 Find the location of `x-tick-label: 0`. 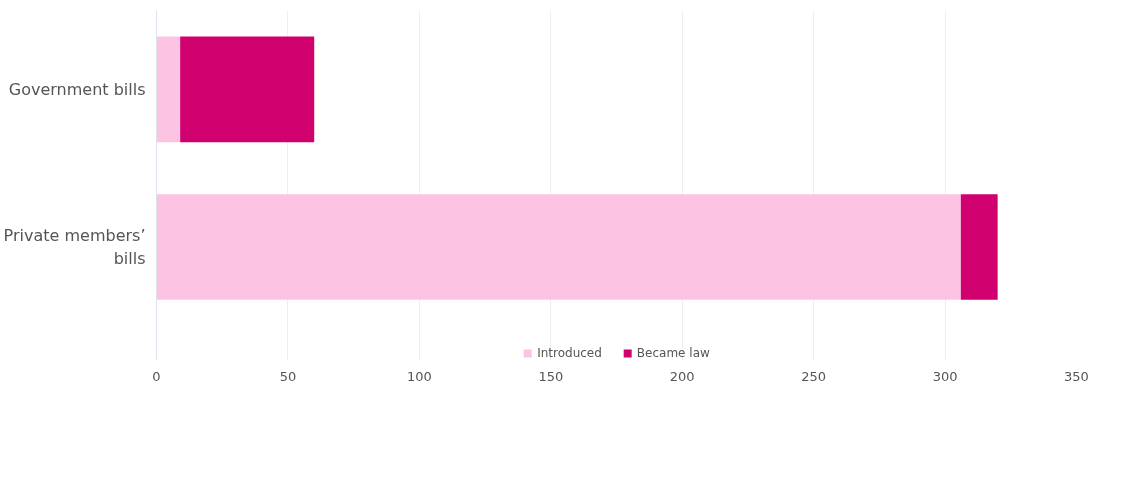

x-tick-label: 0 is located at coordinates (156, 376).